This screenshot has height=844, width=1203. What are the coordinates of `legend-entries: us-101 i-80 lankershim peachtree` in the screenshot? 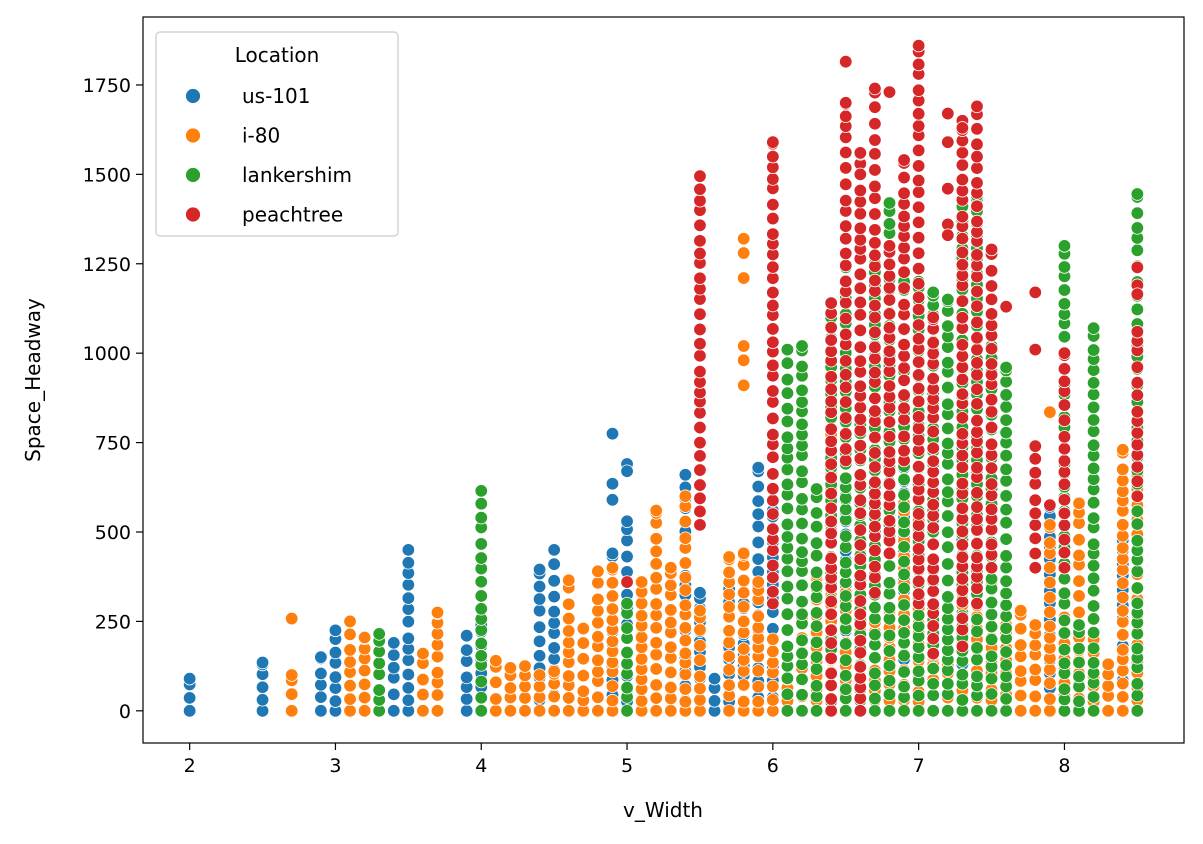 It's located at (268, 155).